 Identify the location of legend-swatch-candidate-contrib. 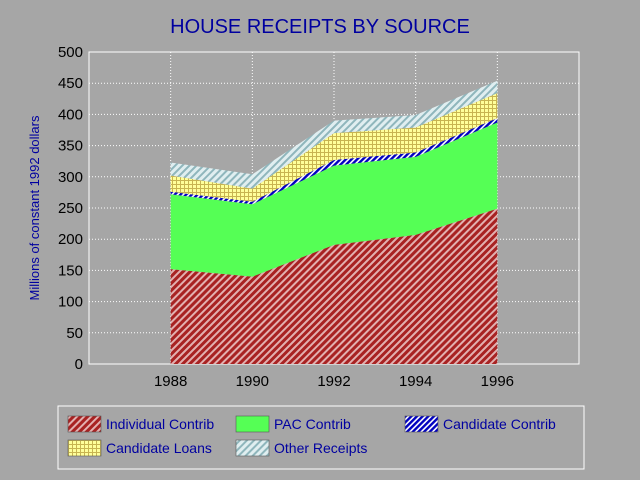
(421, 424).